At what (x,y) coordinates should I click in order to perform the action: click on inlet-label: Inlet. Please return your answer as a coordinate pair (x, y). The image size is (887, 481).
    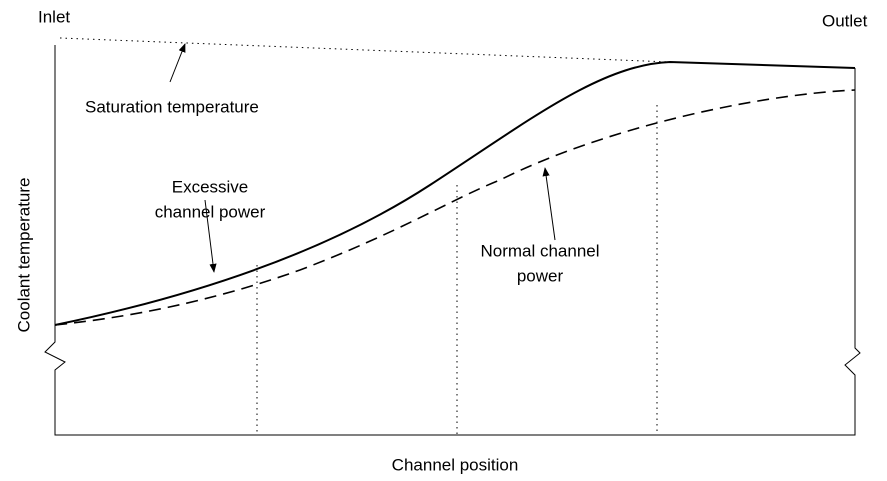
    Looking at the image, I should click on (54, 16).